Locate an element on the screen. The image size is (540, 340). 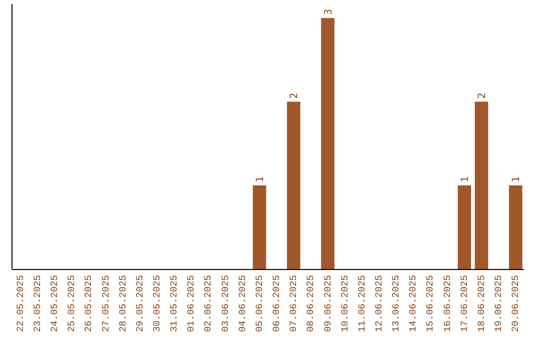
x-tick-label: 28.05.2025 is located at coordinates (122, 303).